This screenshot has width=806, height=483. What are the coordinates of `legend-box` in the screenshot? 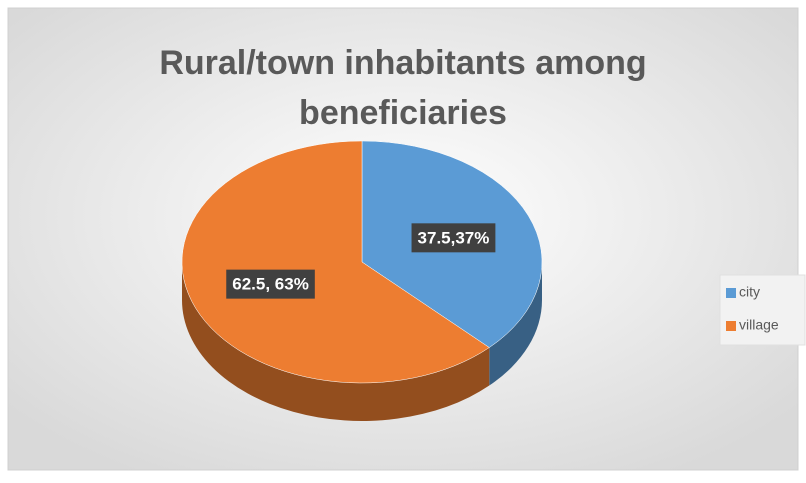 It's located at (762, 310).